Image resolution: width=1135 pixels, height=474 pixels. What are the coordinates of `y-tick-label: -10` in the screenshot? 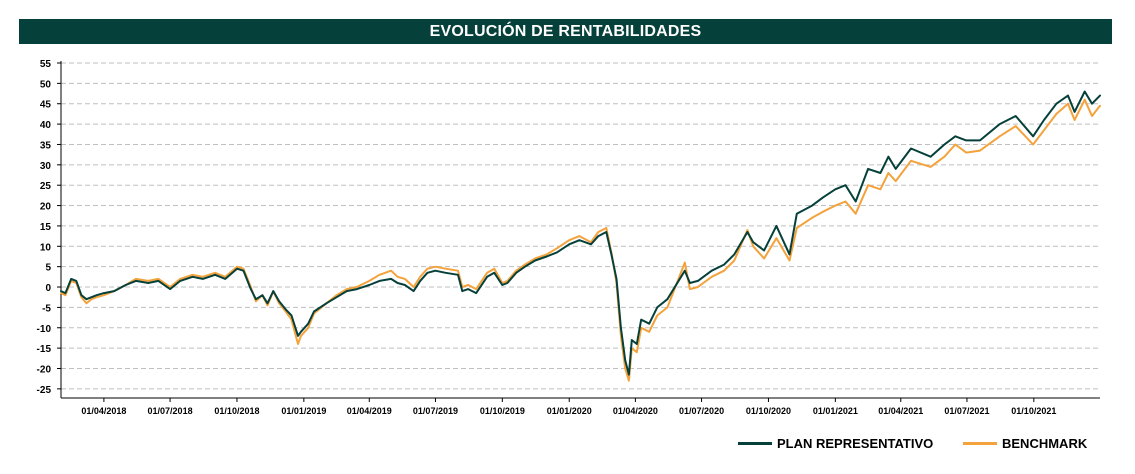 It's located at (44, 329).